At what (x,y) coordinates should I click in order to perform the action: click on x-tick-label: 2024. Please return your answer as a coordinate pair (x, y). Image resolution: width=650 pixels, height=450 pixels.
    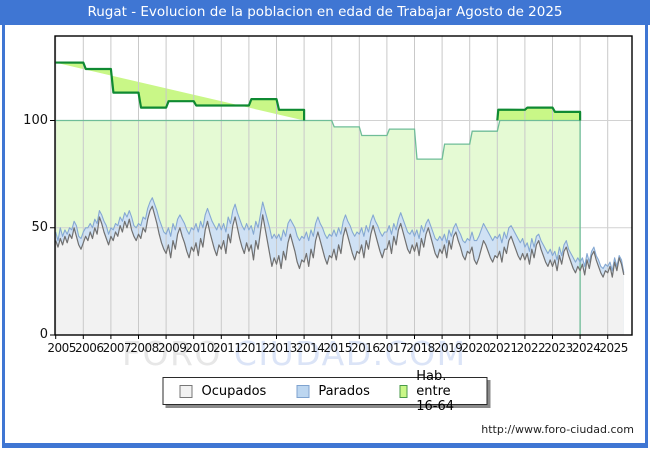
    Looking at the image, I should click on (586, 348).